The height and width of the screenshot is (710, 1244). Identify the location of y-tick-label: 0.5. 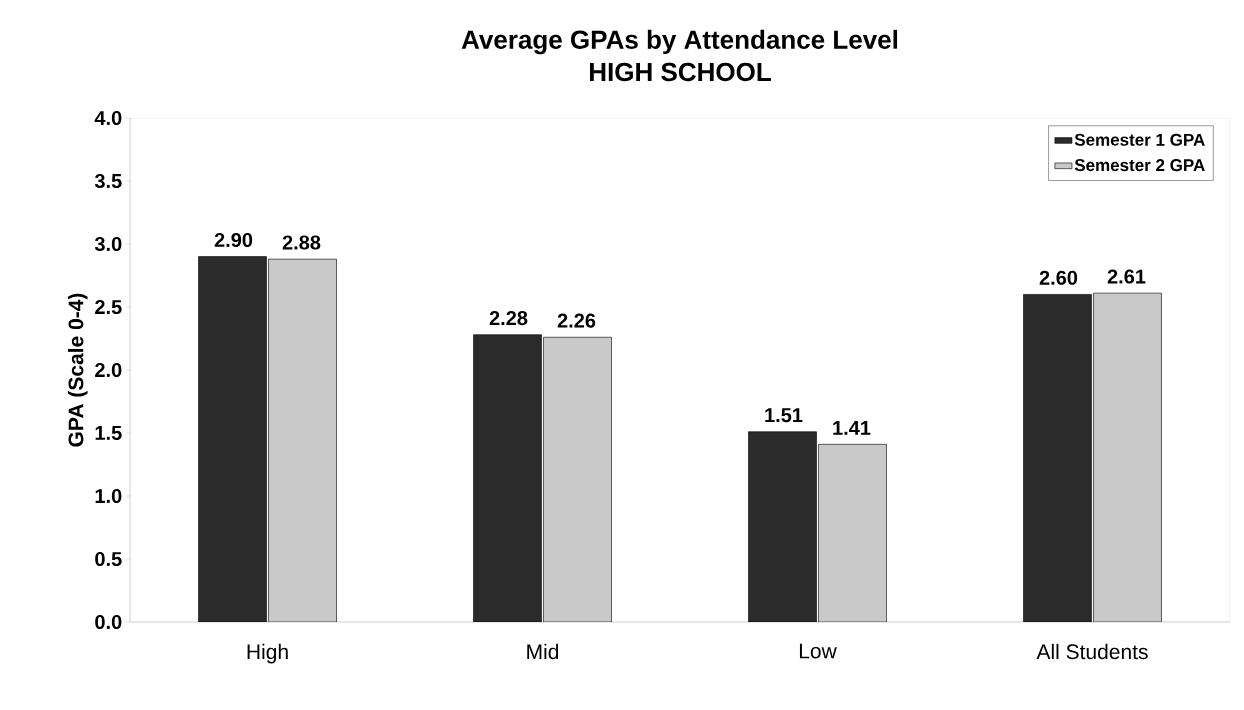
(108, 559).